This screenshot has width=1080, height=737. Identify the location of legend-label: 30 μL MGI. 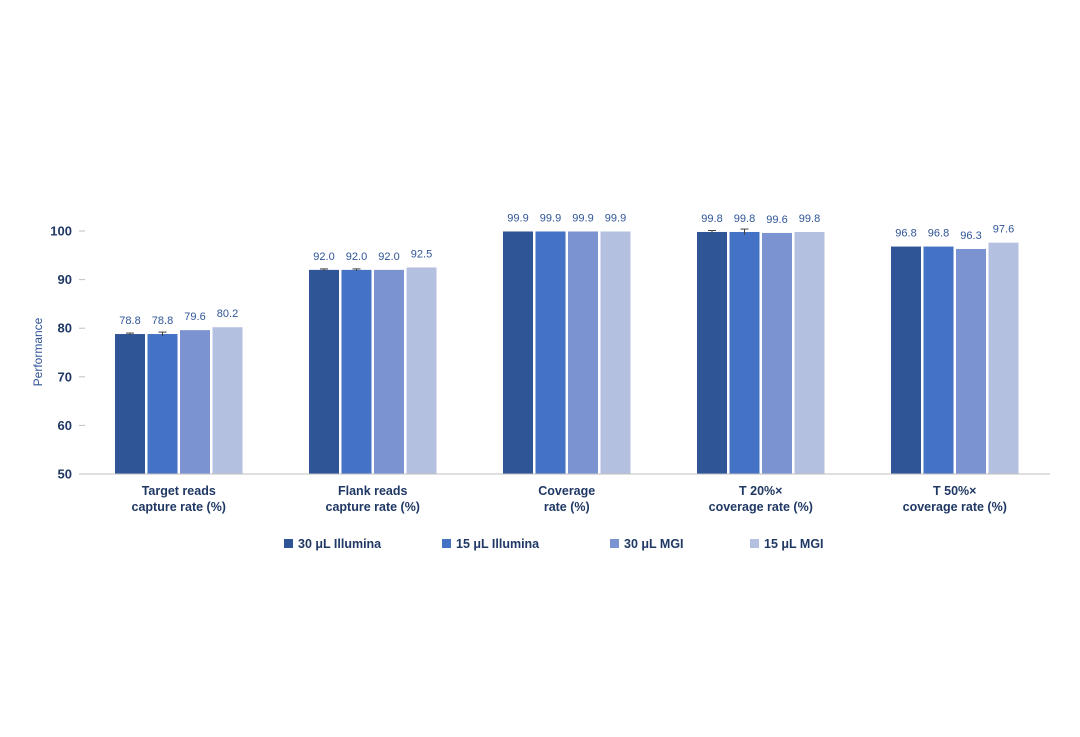
(654, 544).